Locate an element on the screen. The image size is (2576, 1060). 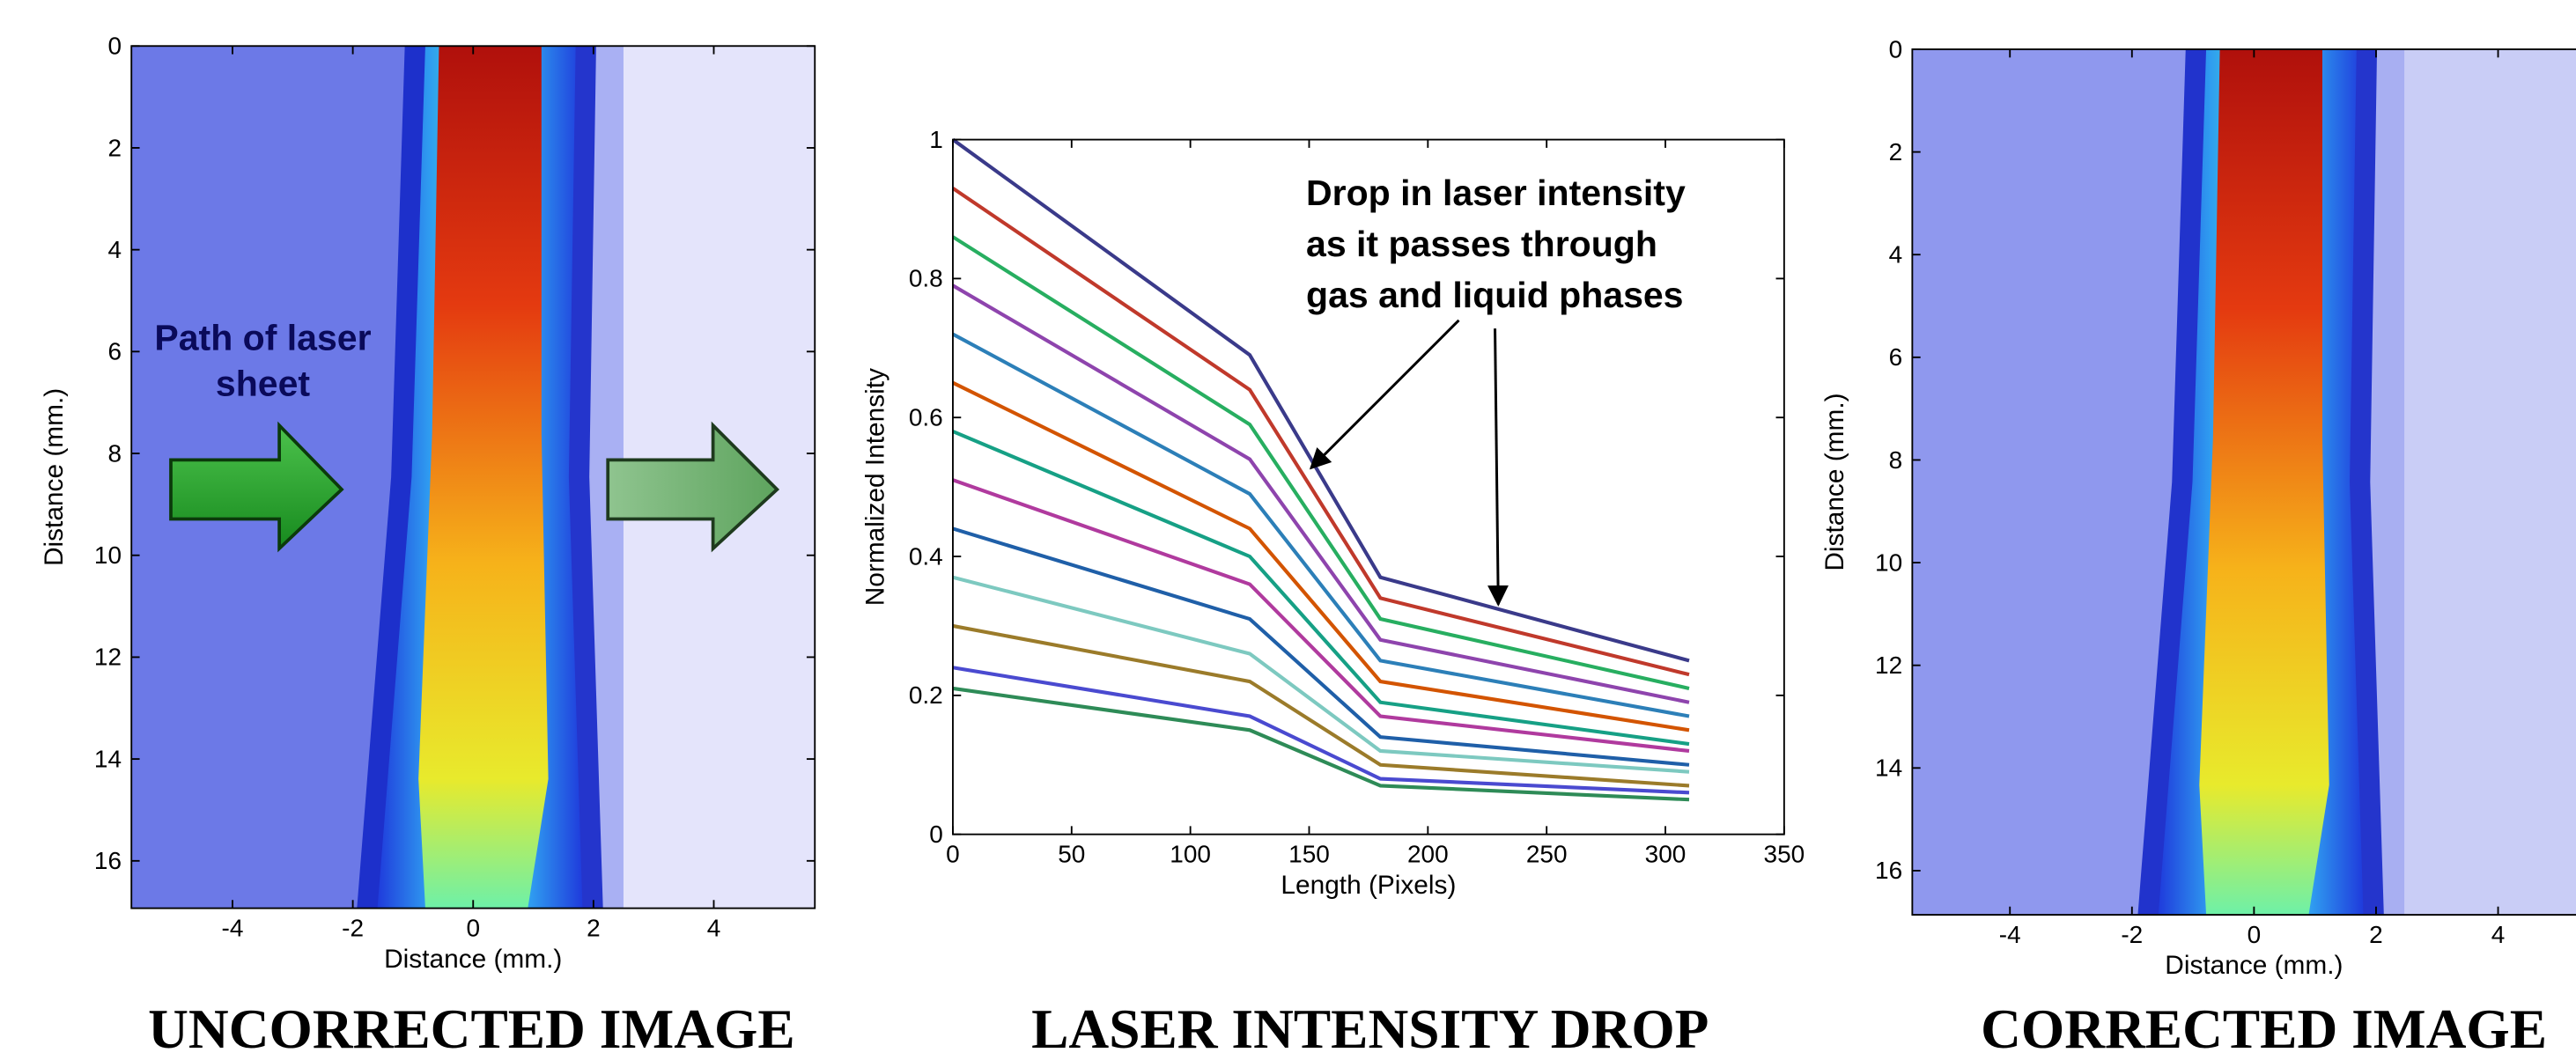
y-tick-label: 0.8 is located at coordinates (926, 278).